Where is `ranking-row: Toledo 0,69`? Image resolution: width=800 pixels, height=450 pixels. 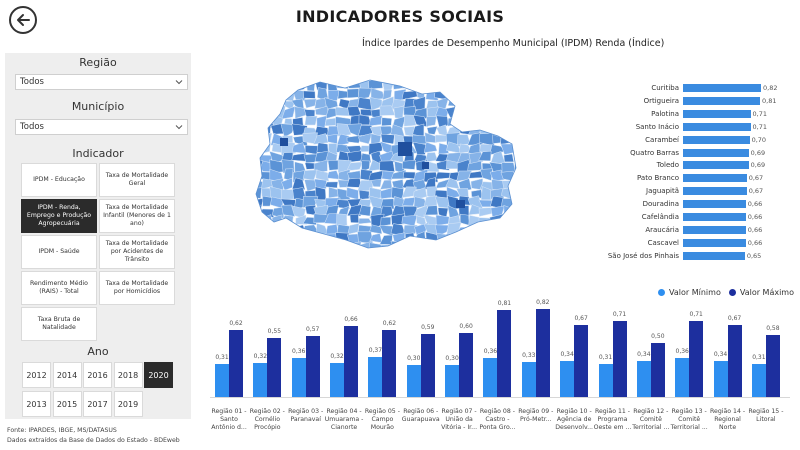
ranking-row: Toledo 0,69 is located at coordinates (700, 165).